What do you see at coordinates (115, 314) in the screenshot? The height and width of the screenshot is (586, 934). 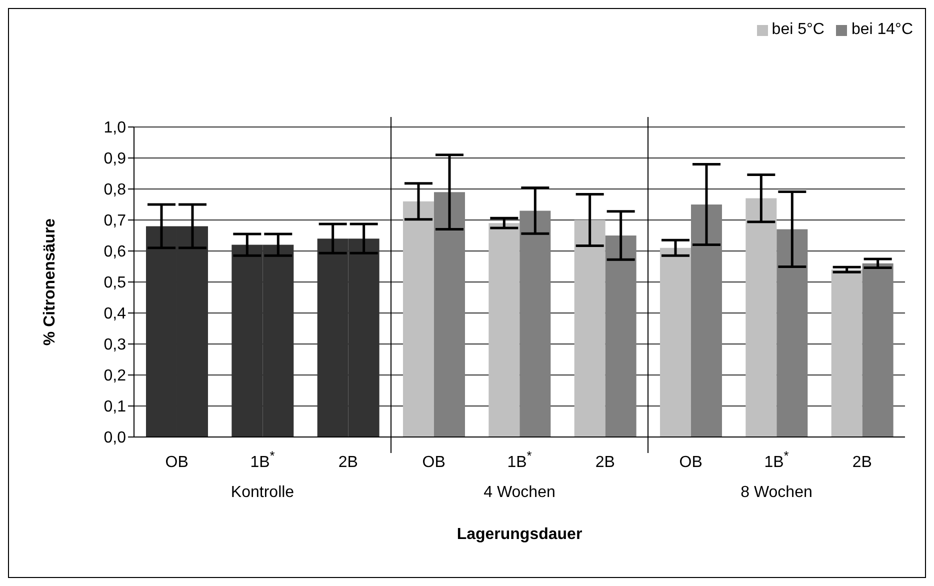 I see `y-tick-label: 0,4` at bounding box center [115, 314].